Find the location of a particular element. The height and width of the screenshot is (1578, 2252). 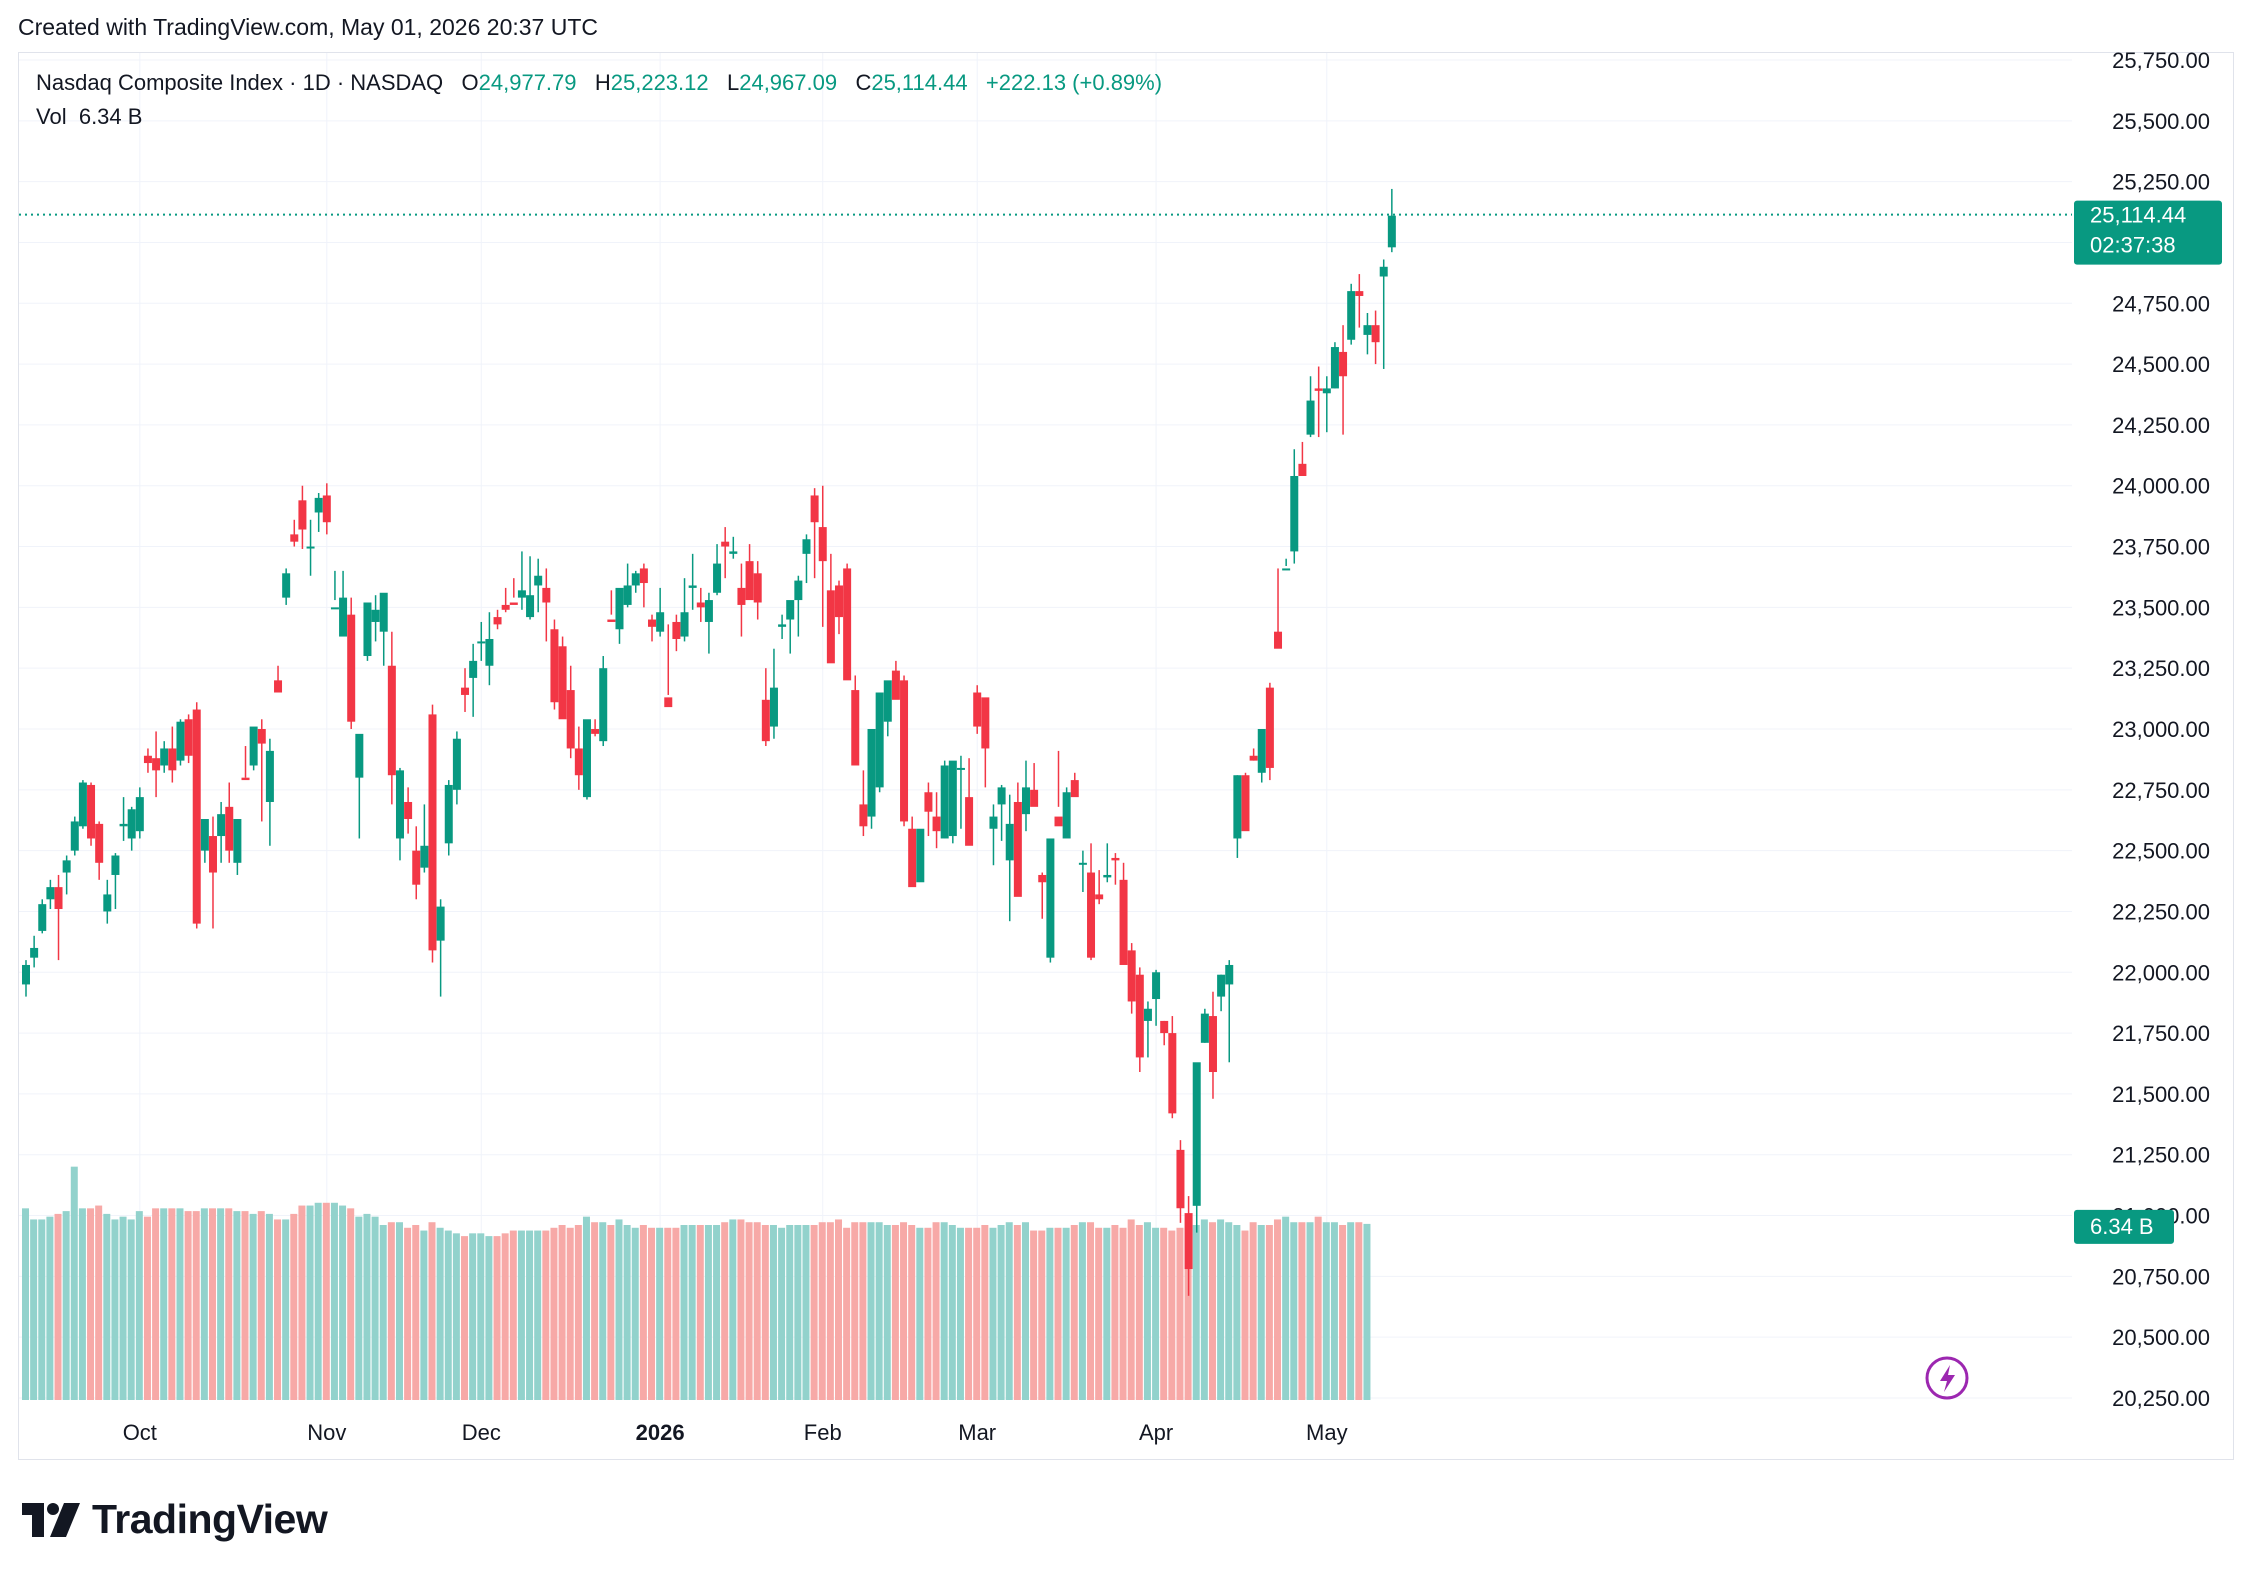

y-tick-label: 23,500.00 is located at coordinates (2161, 607).